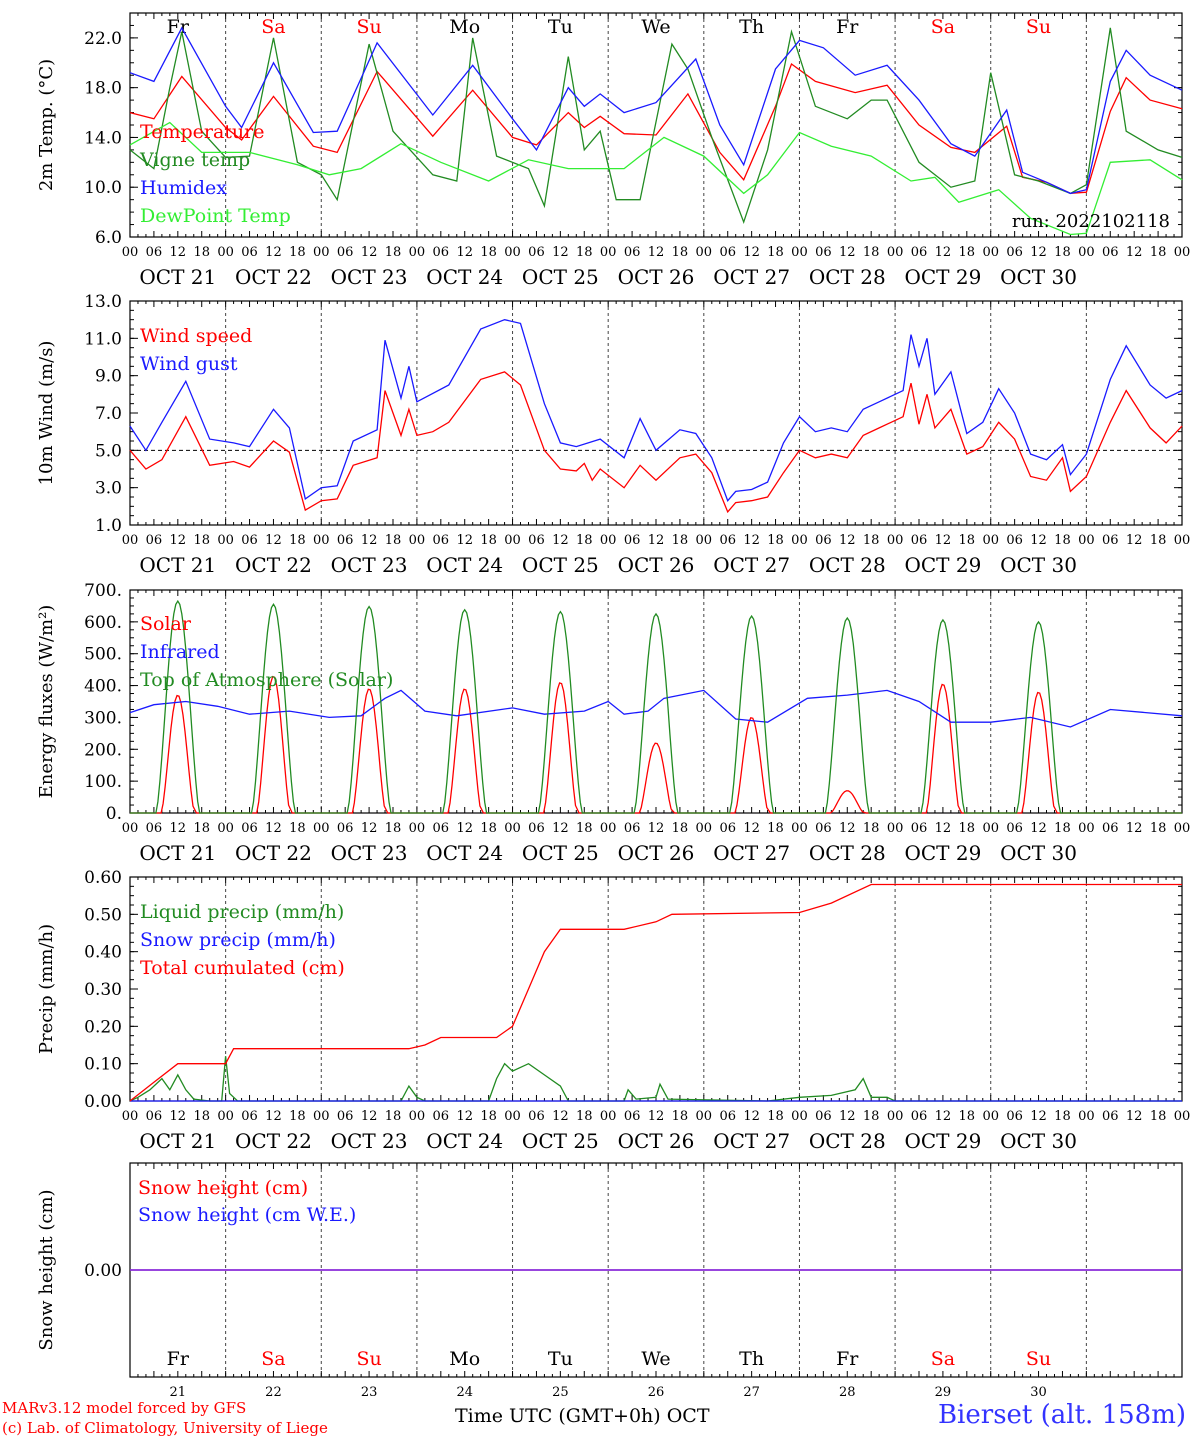 The width and height of the screenshot is (1194, 1440). I want to click on day-number-label: 23, so click(369, 1392).